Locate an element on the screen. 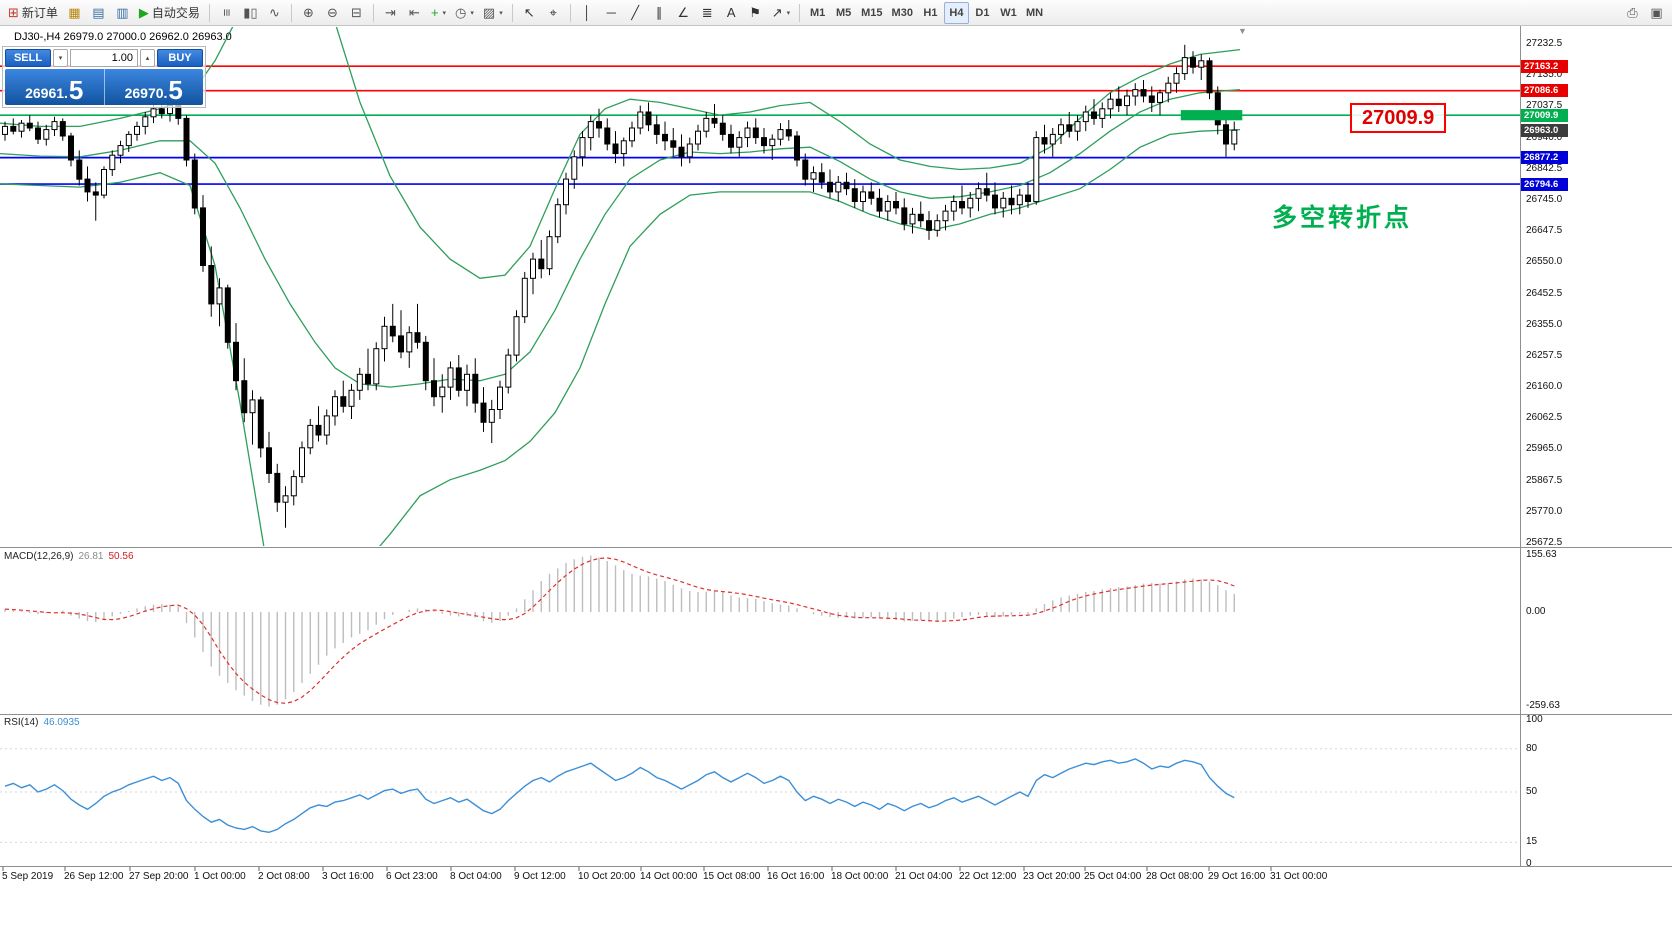 The width and height of the screenshot is (1672, 950). candle-chart-button: ▮▯ is located at coordinates (250, 13).